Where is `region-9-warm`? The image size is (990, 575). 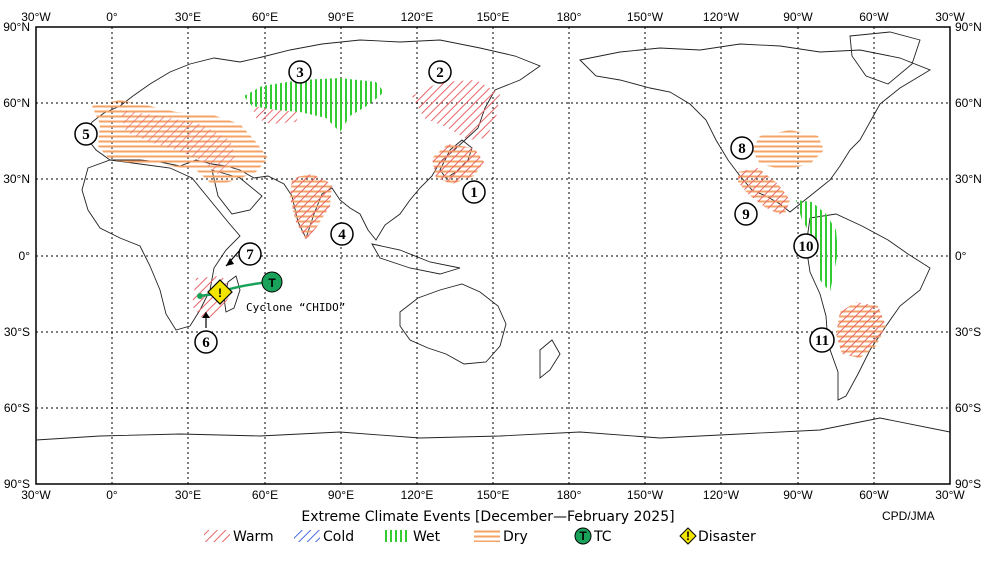 region-9-warm is located at coordinates (764, 192).